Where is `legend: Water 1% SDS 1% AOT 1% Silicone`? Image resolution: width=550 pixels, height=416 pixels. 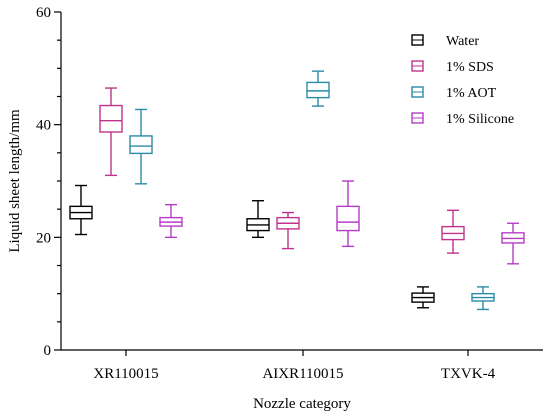
legend: Water 1% SDS 1% AOT 1% Silicone is located at coordinates (462, 80).